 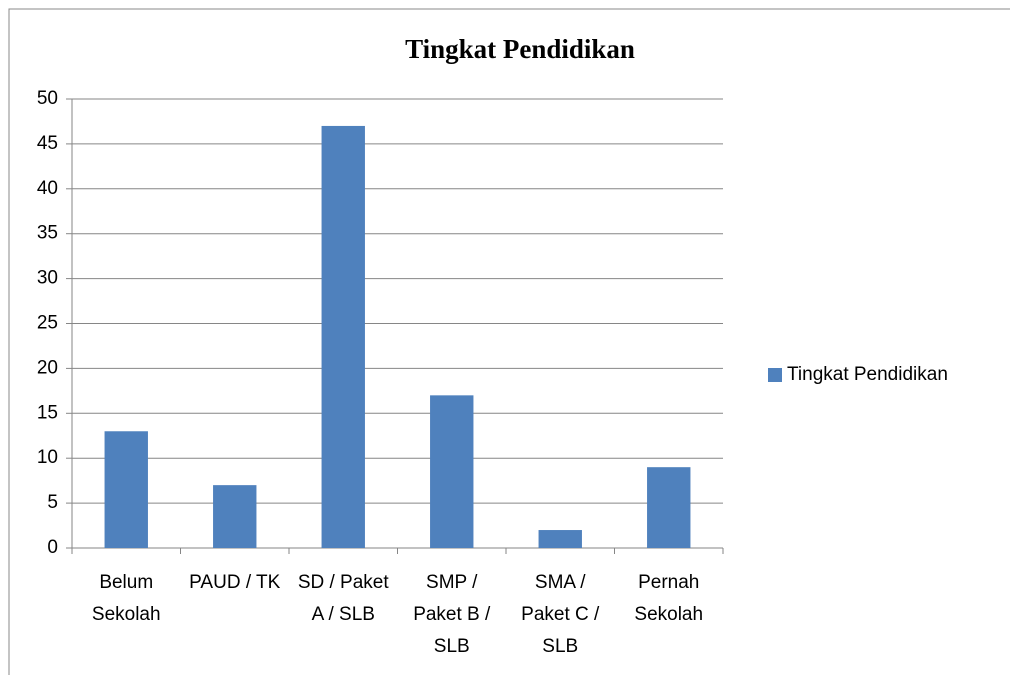 What do you see at coordinates (47, 188) in the screenshot?
I see `y-tick-label: 40` at bounding box center [47, 188].